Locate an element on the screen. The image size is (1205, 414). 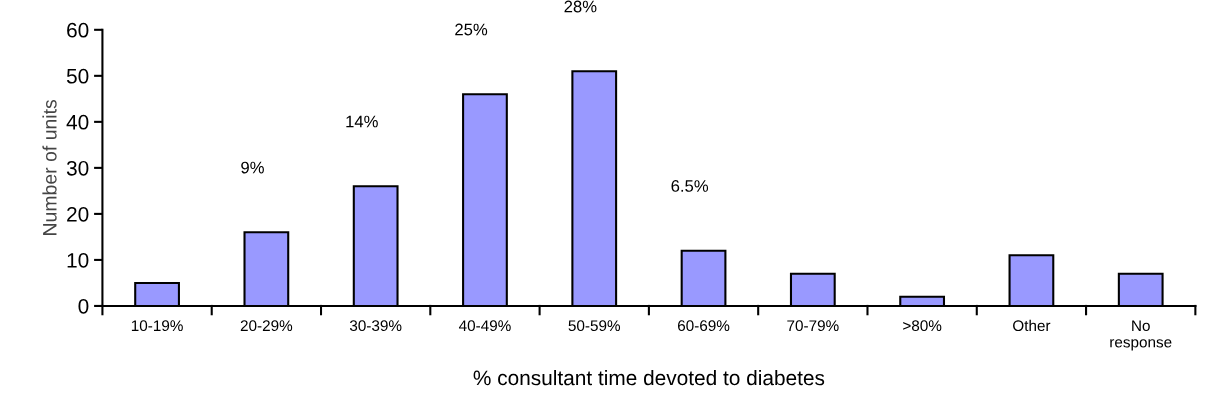
x-tick-label: 70-79% is located at coordinates (813, 326).